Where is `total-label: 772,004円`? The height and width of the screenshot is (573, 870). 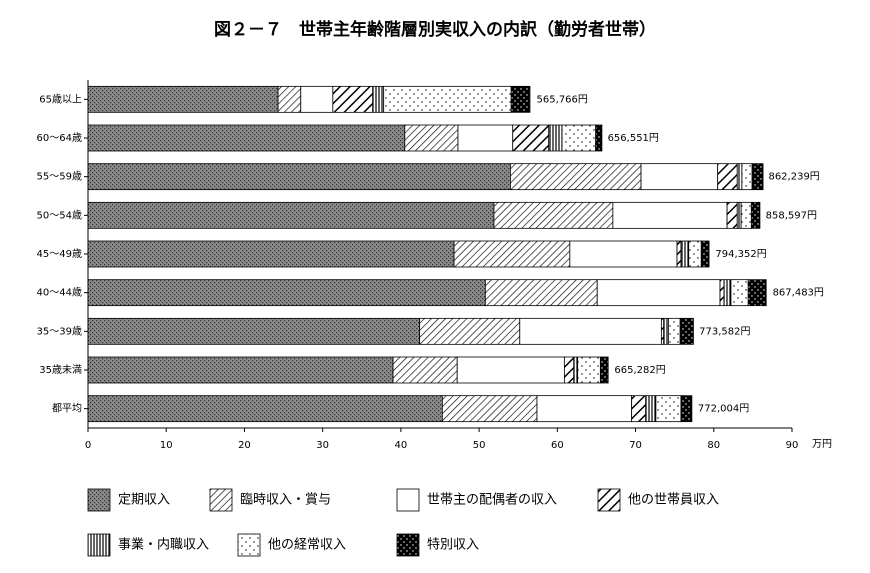
total-label: 772,004円 is located at coordinates (723, 409).